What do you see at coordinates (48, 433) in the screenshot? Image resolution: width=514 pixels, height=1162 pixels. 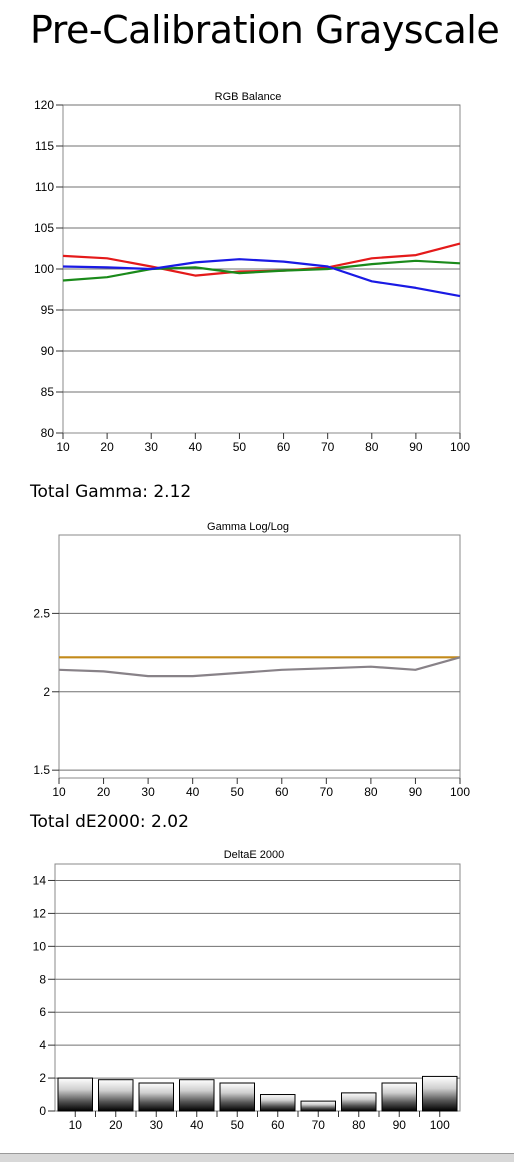 I see `y-tick-label: 80` at bounding box center [48, 433].